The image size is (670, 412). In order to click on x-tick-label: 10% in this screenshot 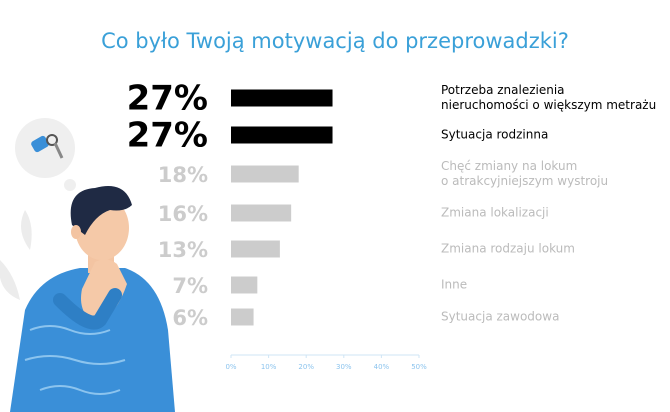, I will do `click(269, 367)`.